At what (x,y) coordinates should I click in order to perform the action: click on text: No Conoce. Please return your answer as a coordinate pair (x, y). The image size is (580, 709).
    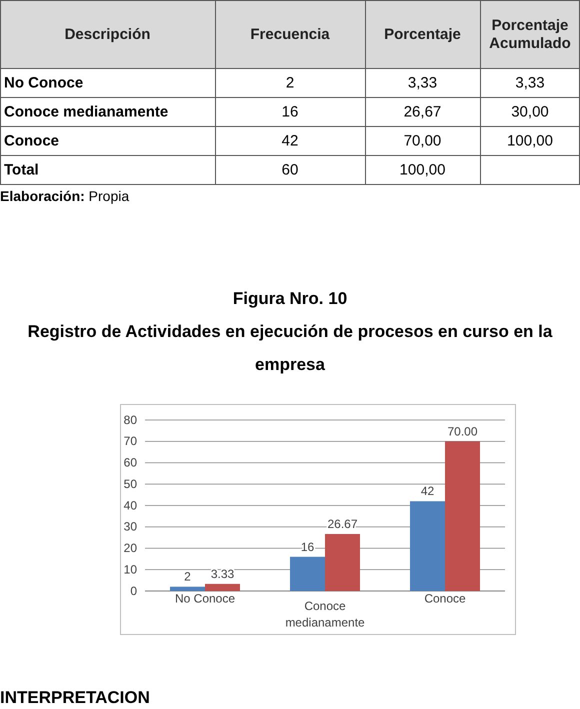
    Looking at the image, I should click on (44, 83).